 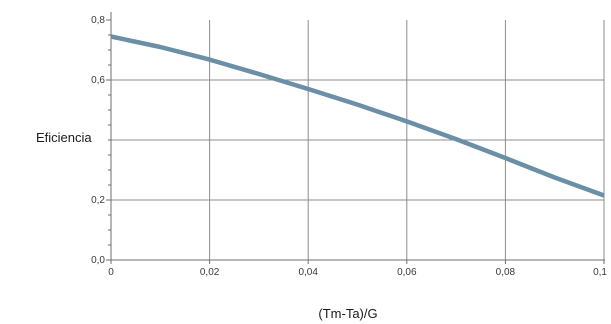 What do you see at coordinates (347, 313) in the screenshot?
I see `x-axis-title: (Tm-Ta)/G` at bounding box center [347, 313].